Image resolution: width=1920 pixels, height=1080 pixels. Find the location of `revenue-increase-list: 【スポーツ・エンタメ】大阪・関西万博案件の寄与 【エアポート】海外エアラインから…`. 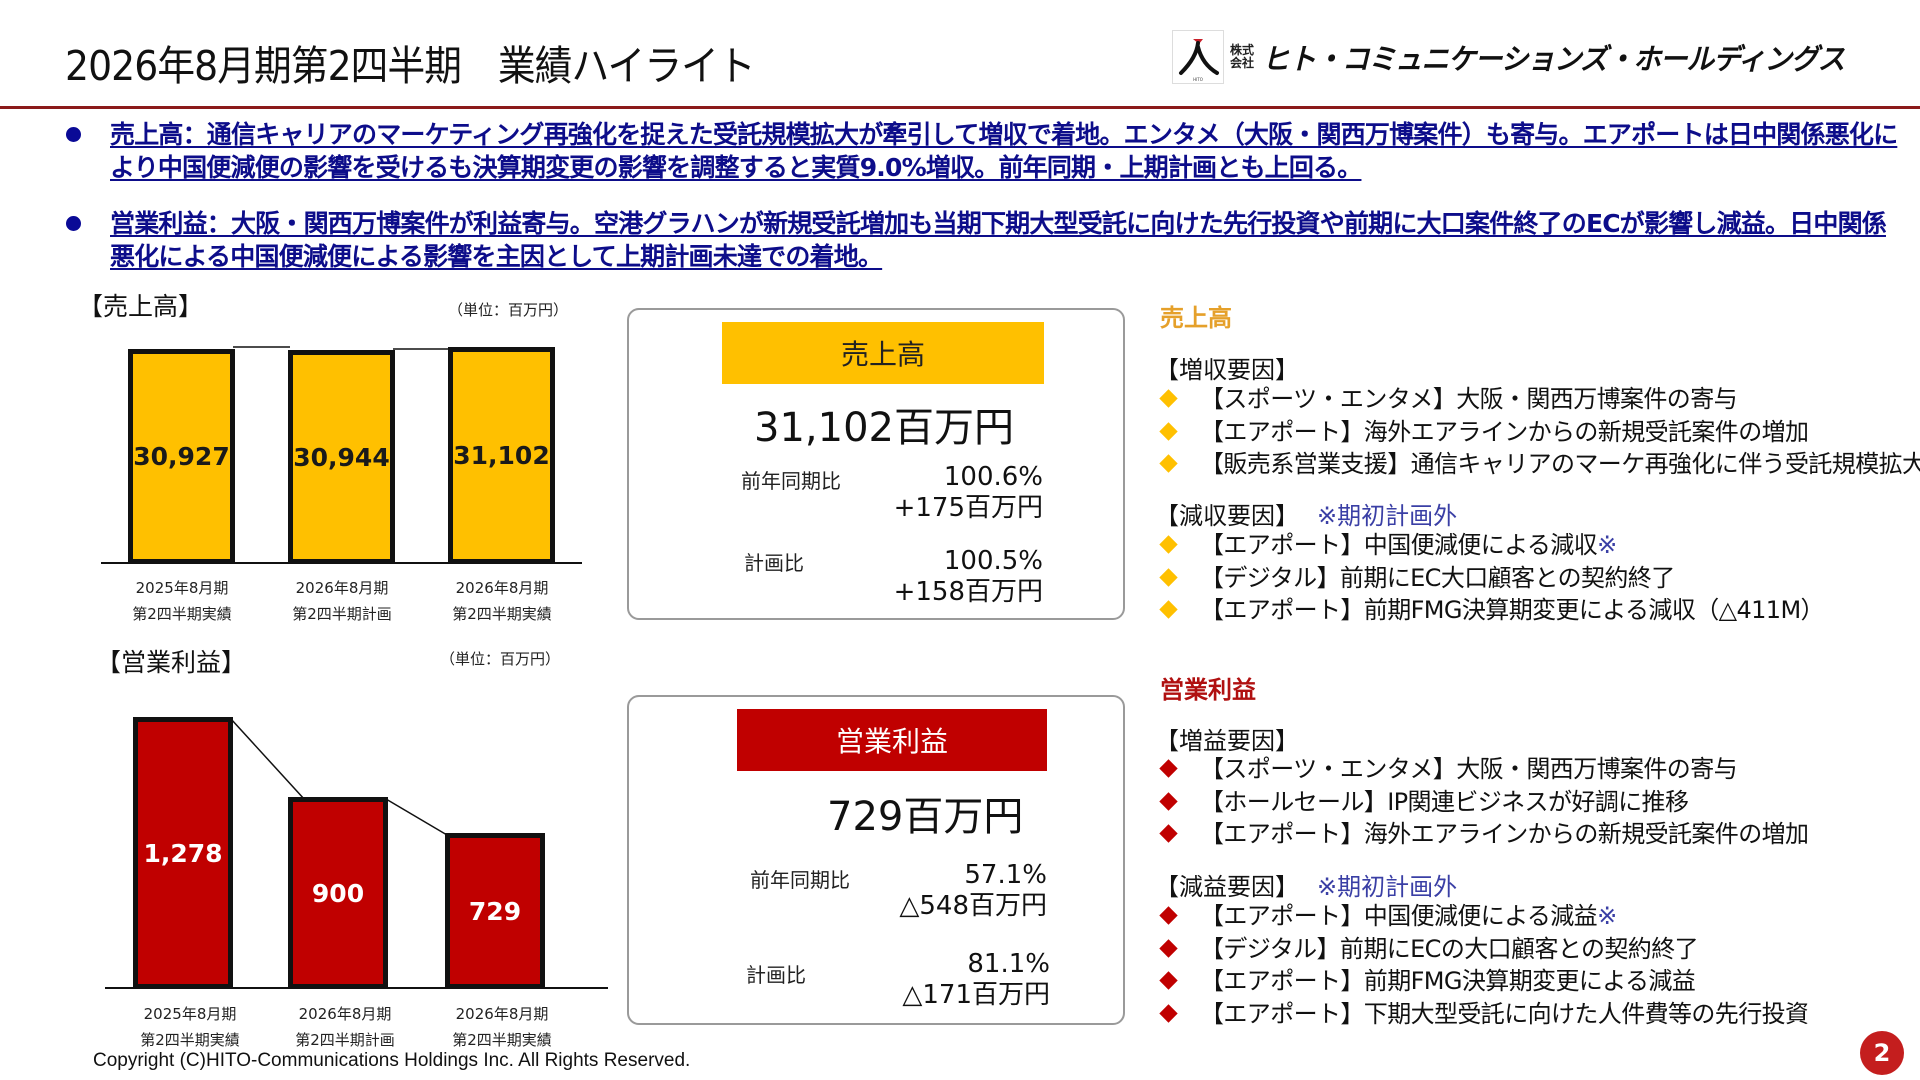

revenue-increase-list: 【スポーツ・エンタメ】大阪・関西万博案件の寄与 【エアポート】海外エアラインから… is located at coordinates (1539, 432).